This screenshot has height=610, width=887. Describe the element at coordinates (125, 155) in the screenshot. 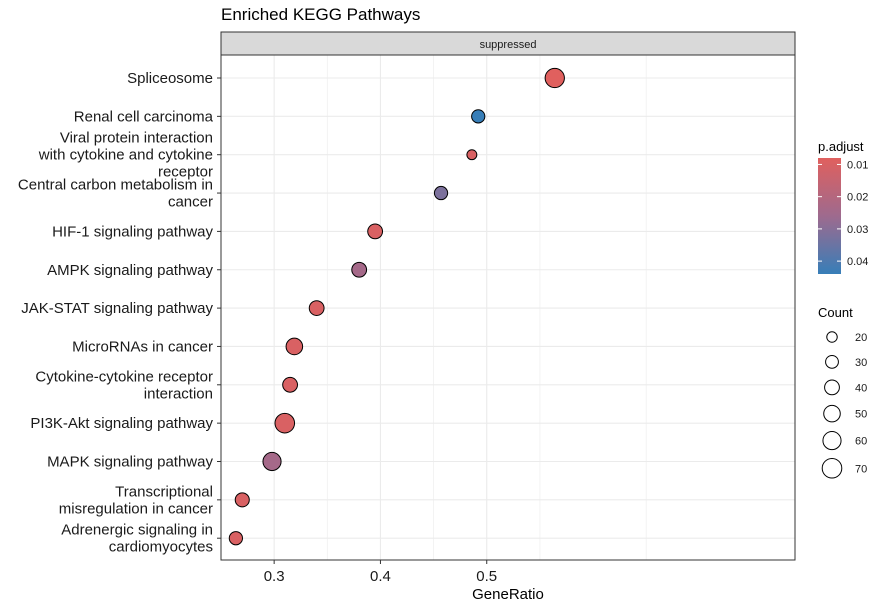

I see `y-tick-label: with cytokine and cytokine` at that location.